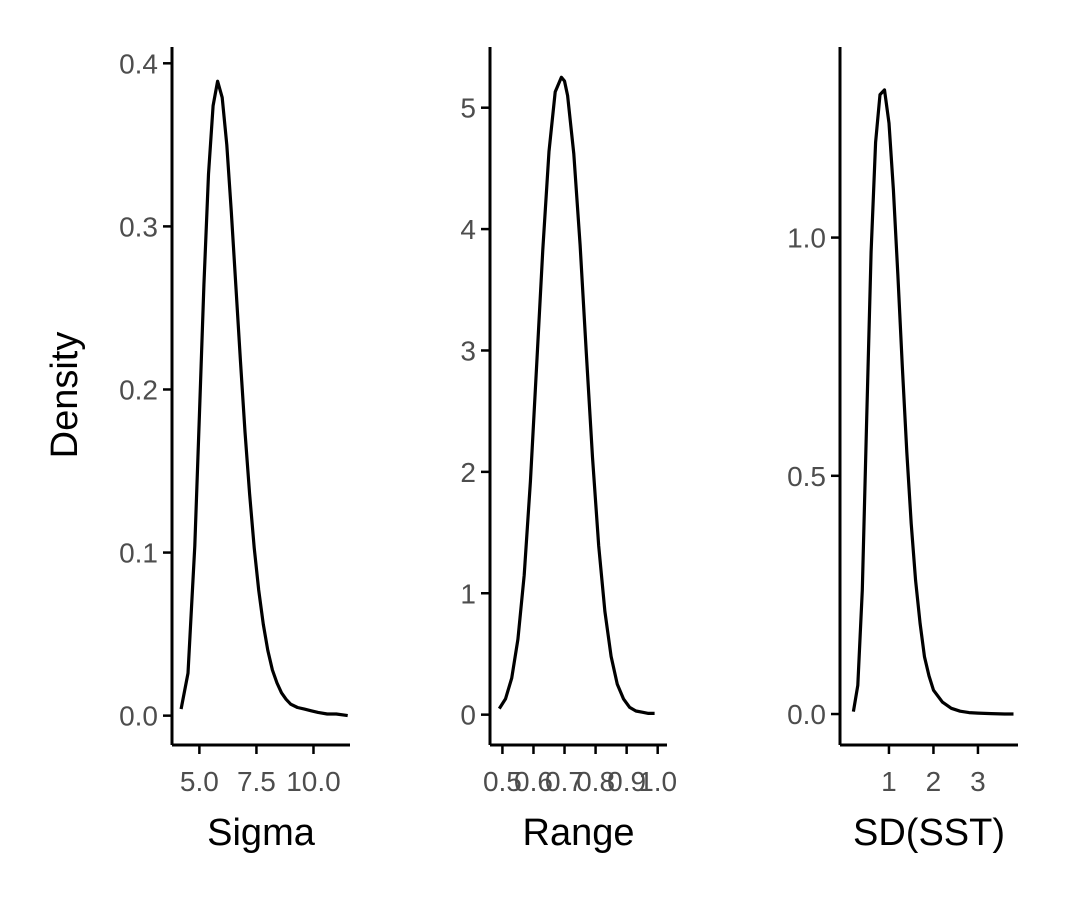  What do you see at coordinates (934, 781) in the screenshot?
I see `panel-3-x-tick-label: 2` at bounding box center [934, 781].